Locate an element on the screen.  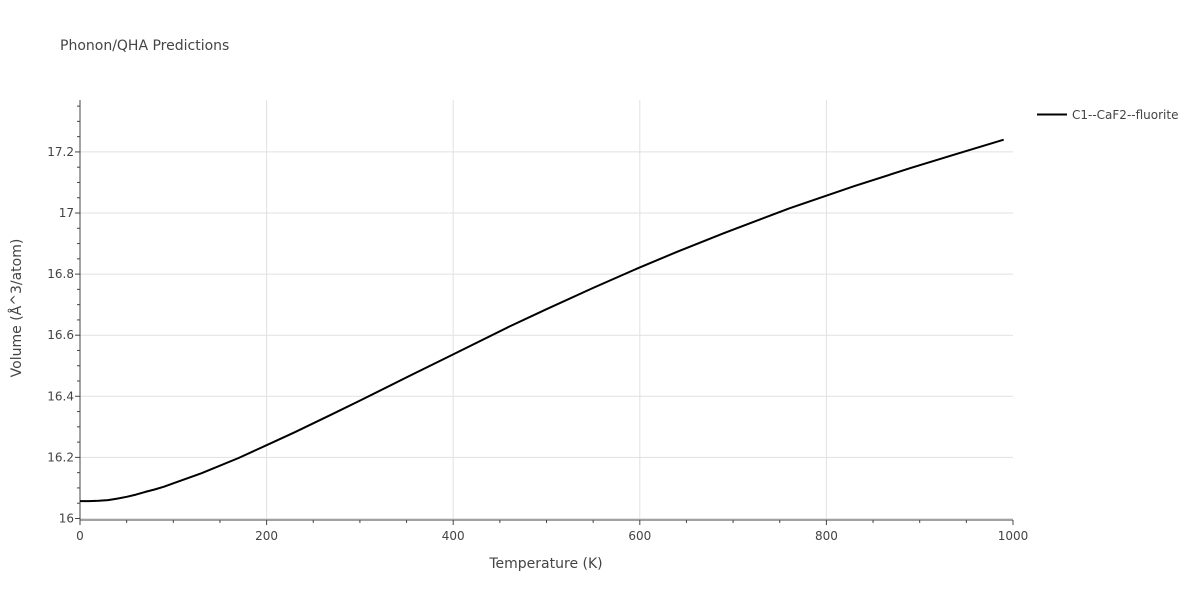
y-tick-label: 16.8 is located at coordinates (60, 274).